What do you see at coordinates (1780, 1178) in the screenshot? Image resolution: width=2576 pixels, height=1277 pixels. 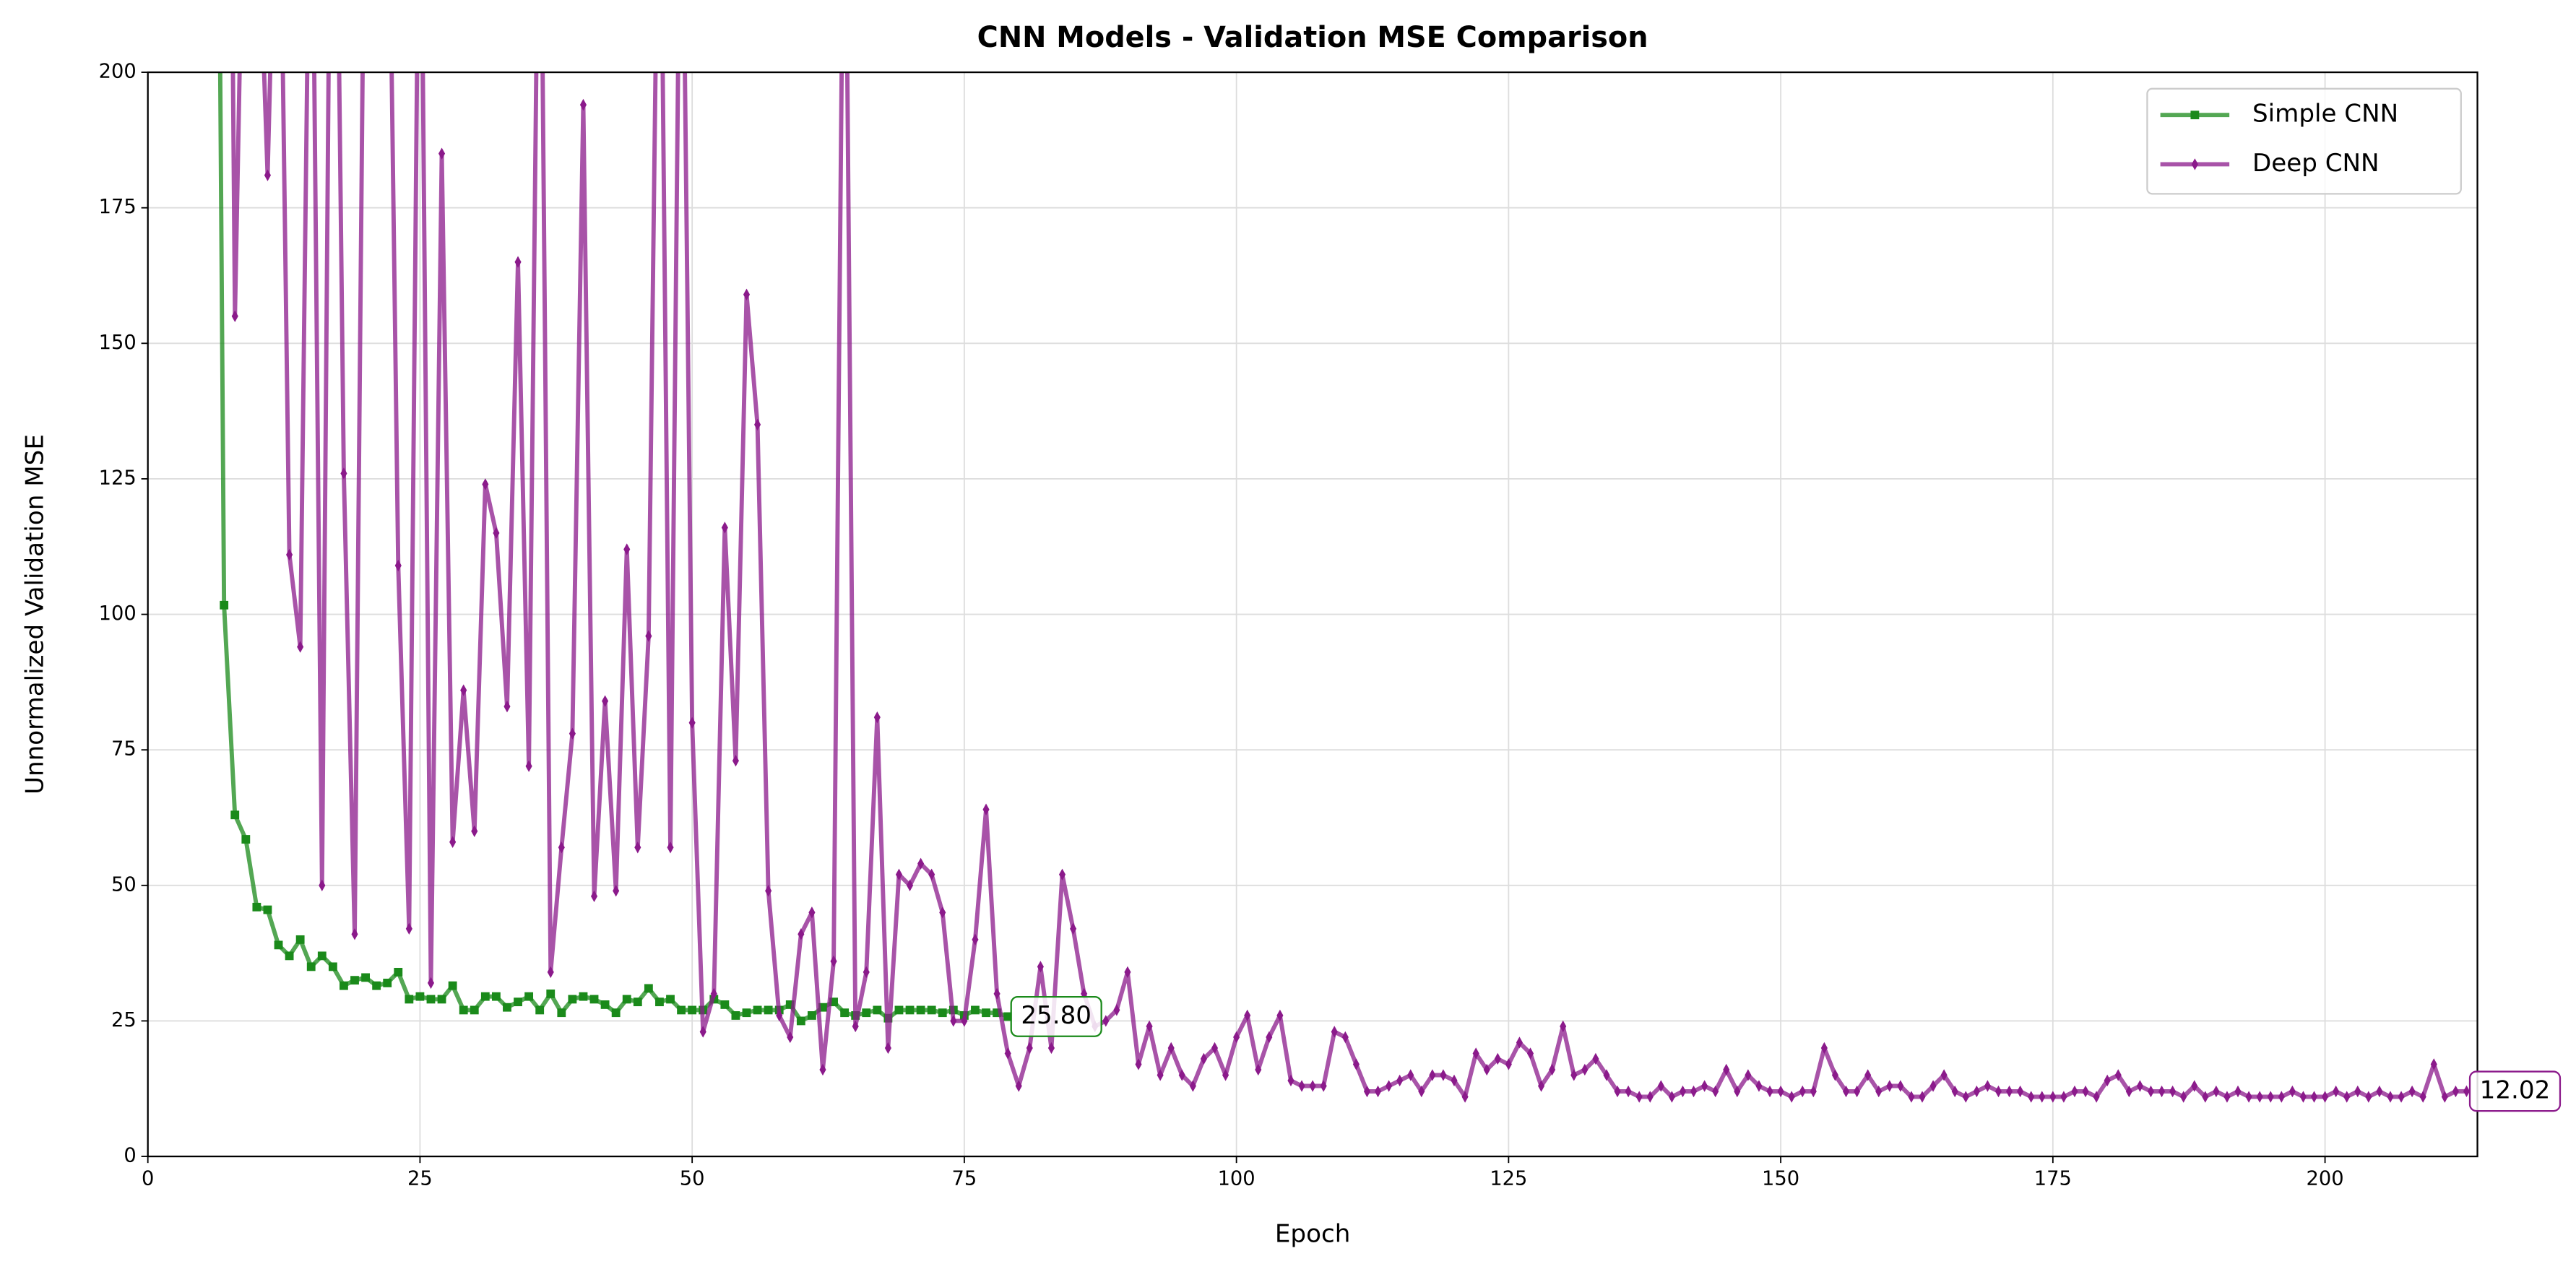 I see `x-tick-label: 150` at bounding box center [1780, 1178].